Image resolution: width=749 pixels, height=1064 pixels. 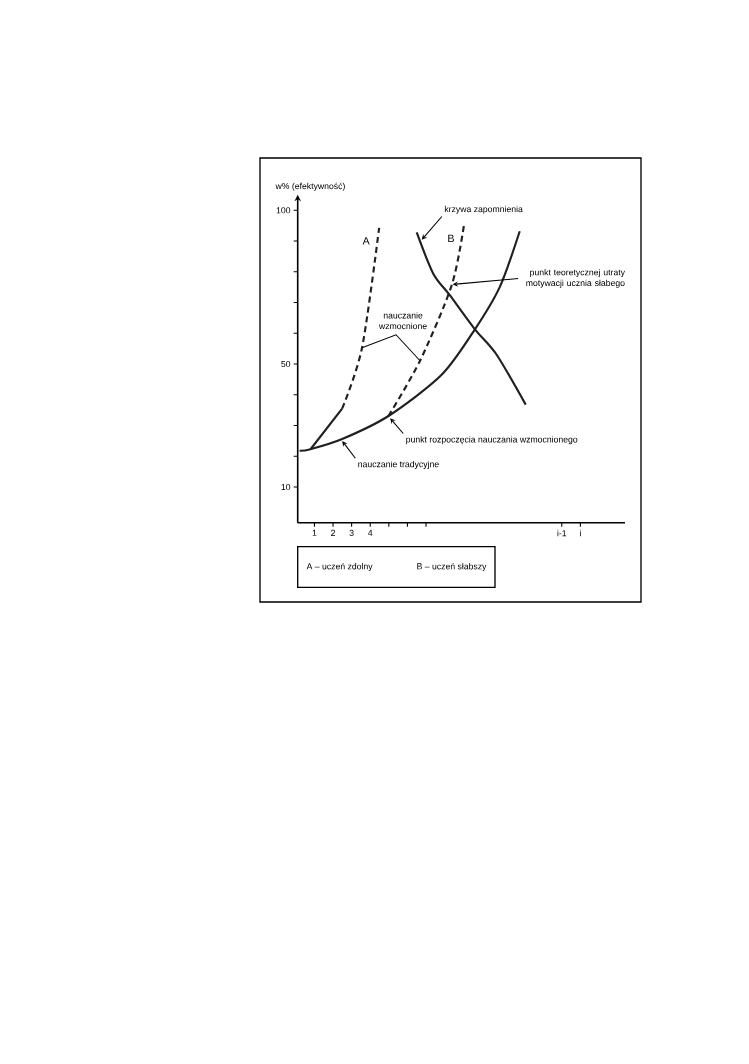 I want to click on x-tick-label: 1, so click(x=314, y=532).